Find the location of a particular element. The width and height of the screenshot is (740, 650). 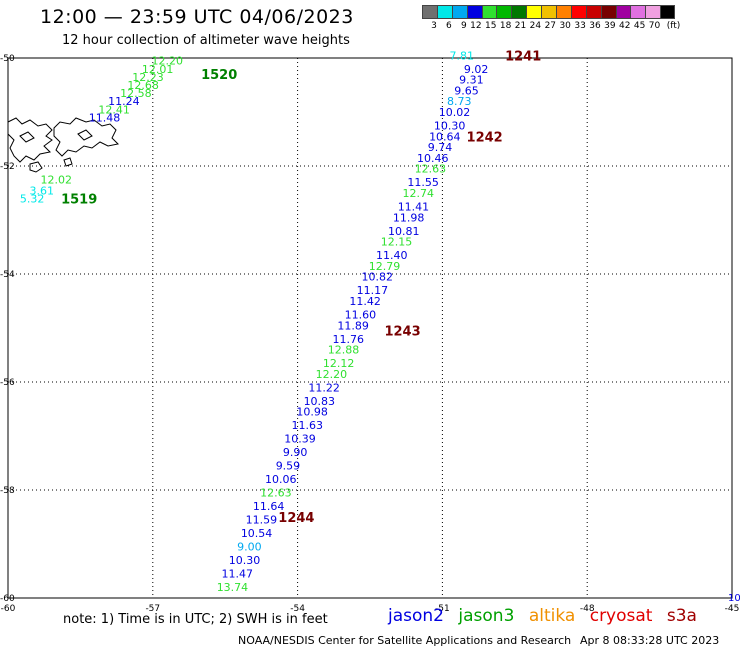

legend-cryosat: cryosat is located at coordinates (621, 616).